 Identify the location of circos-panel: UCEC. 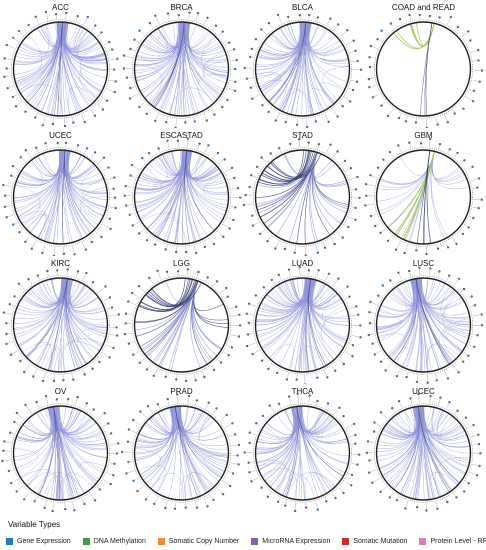
(423, 448).